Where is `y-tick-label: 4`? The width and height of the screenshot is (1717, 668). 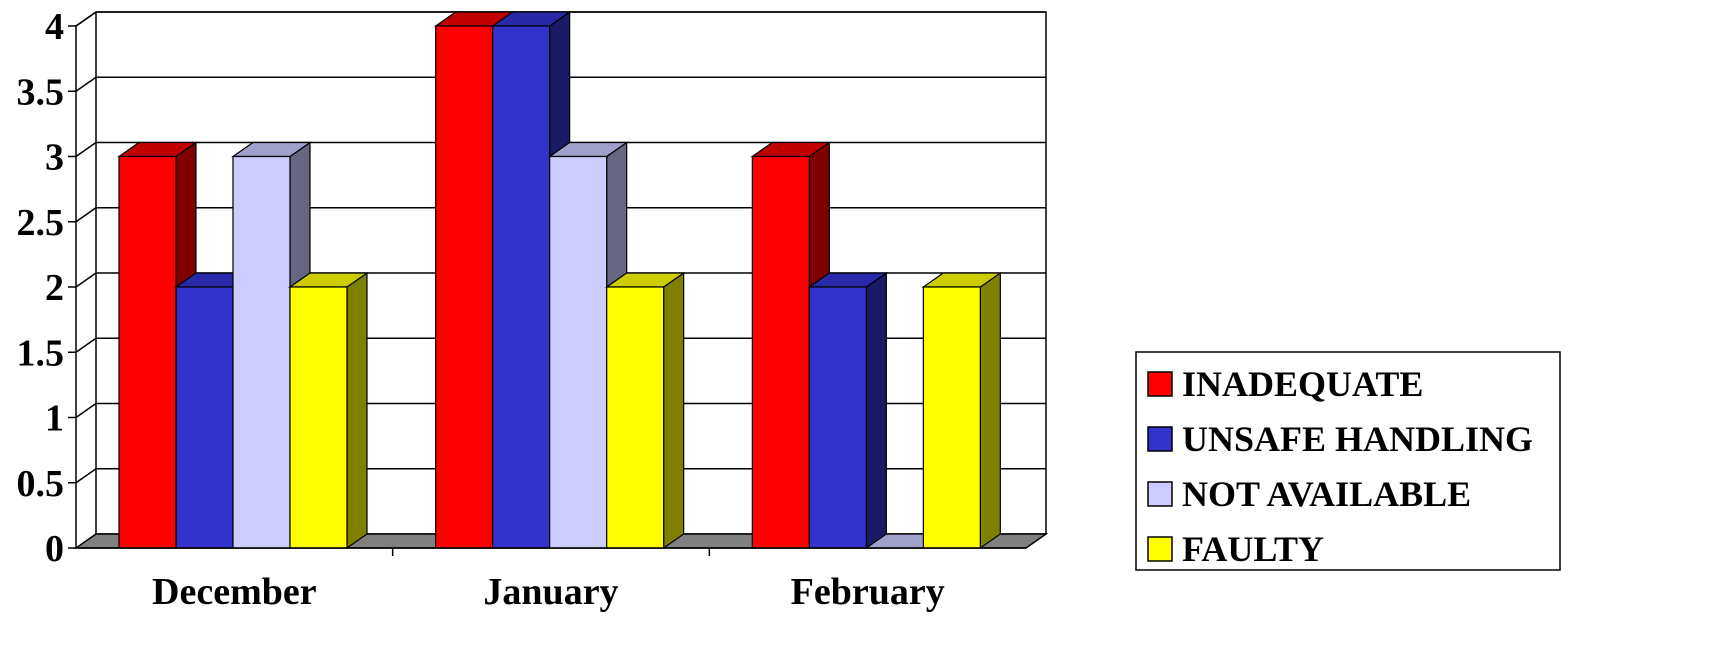 y-tick-label: 4 is located at coordinates (54, 27).